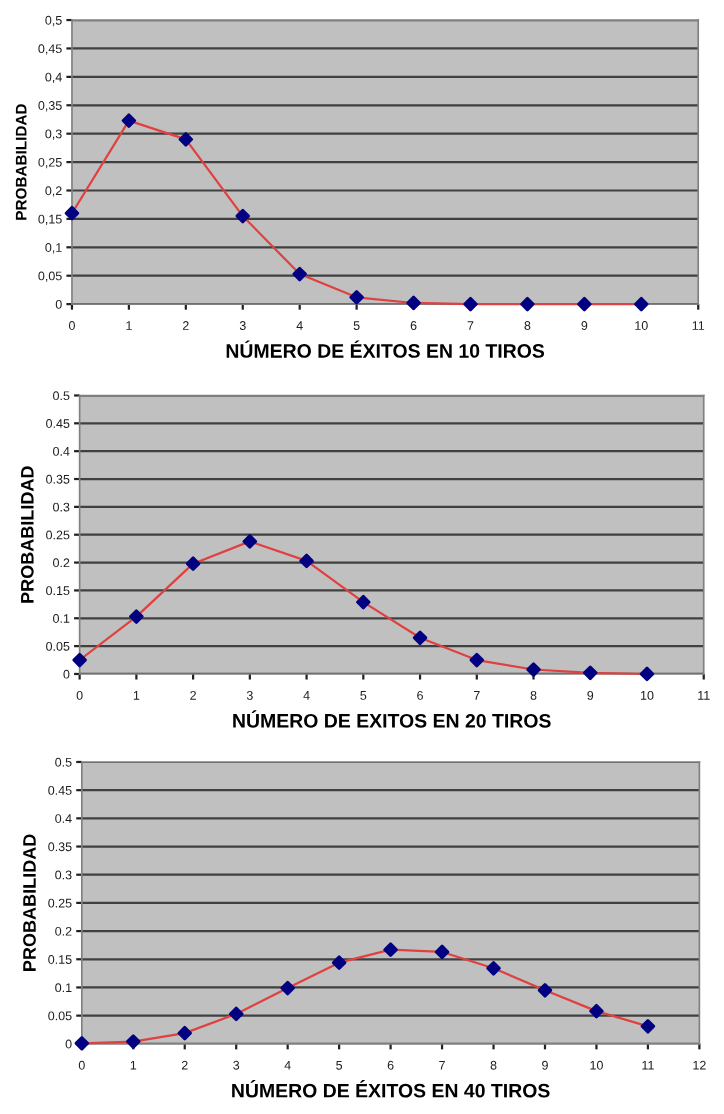 This screenshot has height=1114, width=724. Describe the element at coordinates (385, 349) in the screenshot. I see `x-axis-title: NÚMERO DE ÉXITOS EN 10 TIROS` at that location.